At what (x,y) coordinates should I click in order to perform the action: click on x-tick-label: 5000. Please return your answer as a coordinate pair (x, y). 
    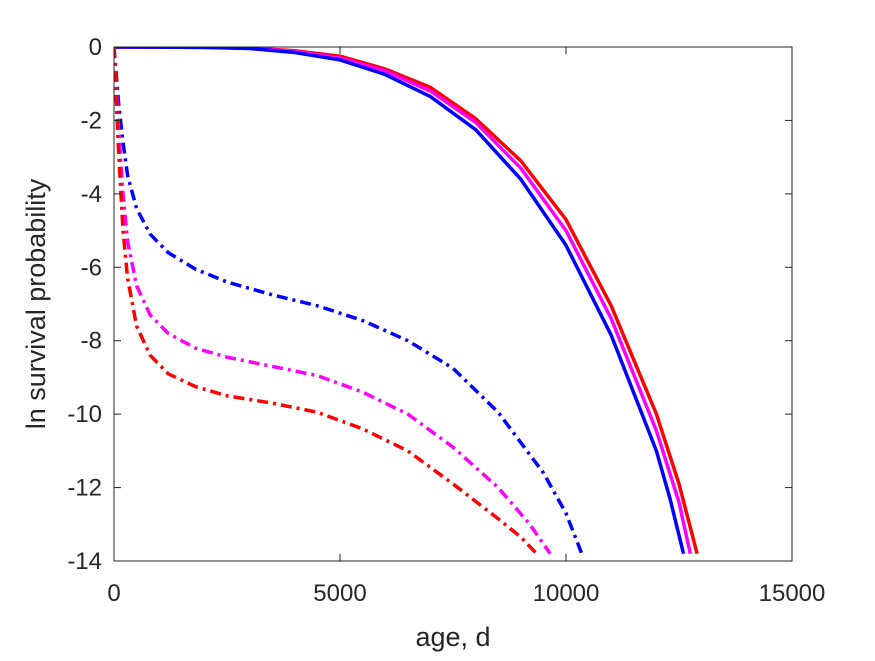
    Looking at the image, I should click on (339, 593).